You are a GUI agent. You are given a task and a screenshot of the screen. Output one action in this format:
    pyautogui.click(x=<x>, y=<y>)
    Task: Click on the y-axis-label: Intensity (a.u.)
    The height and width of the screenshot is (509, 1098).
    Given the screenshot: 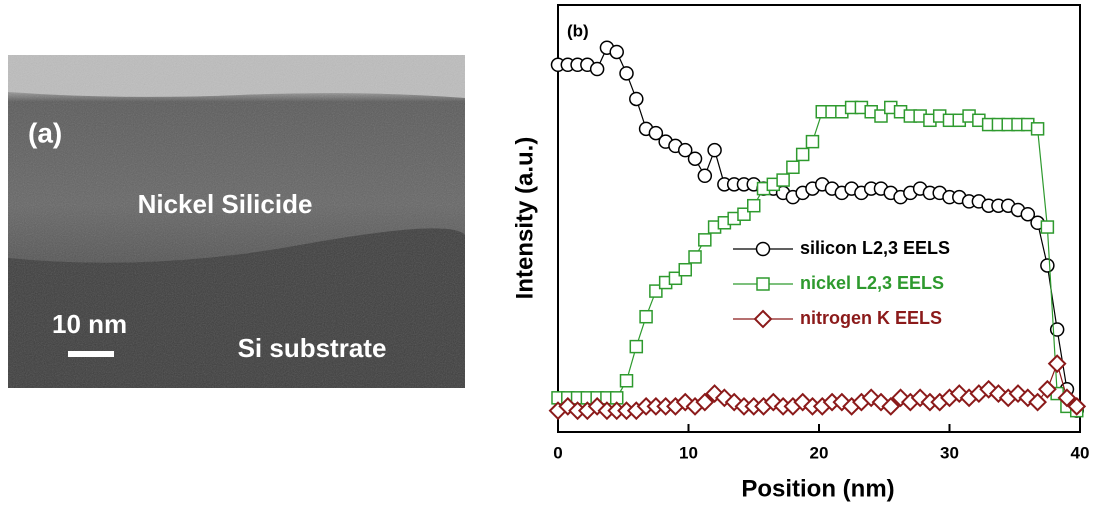 What is the action you would take?
    pyautogui.click(x=524, y=218)
    